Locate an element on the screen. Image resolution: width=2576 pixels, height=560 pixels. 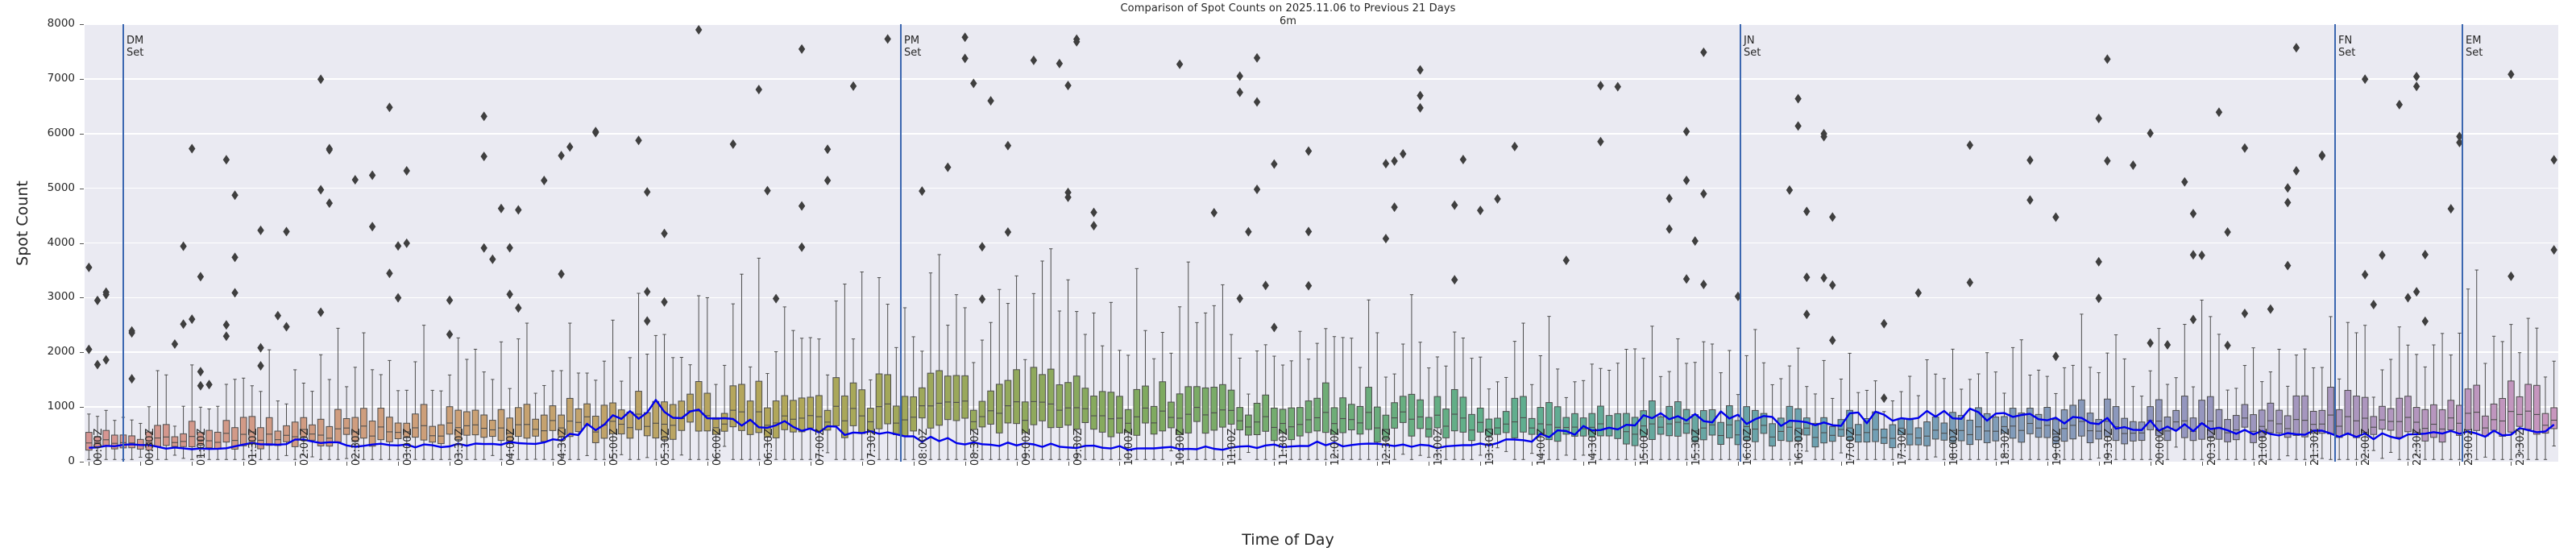
gridline is located at coordinates (1321, 79).